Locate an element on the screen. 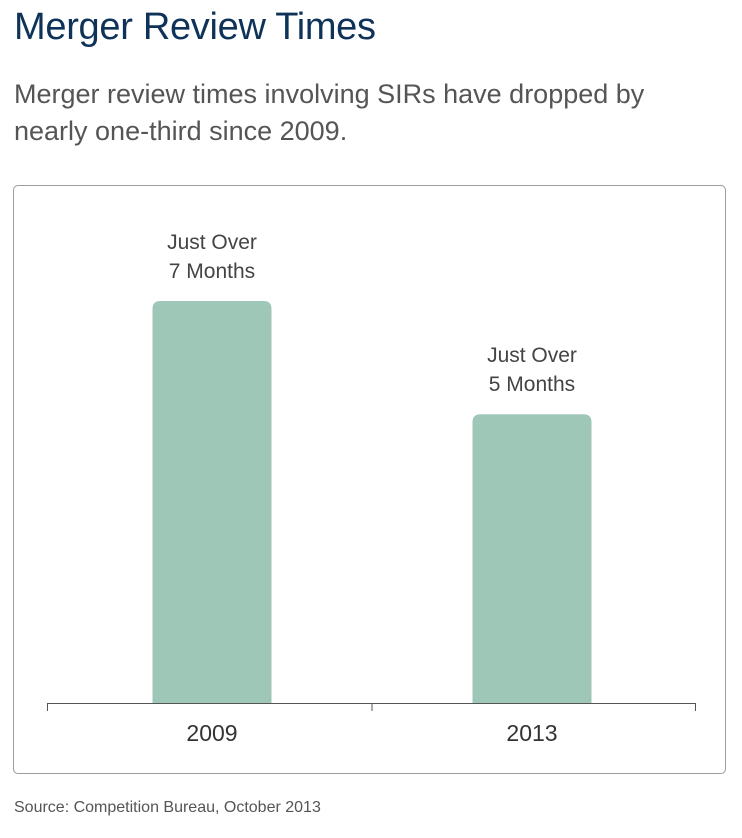 This screenshot has width=742, height=838. bar-2013 is located at coordinates (532, 558).